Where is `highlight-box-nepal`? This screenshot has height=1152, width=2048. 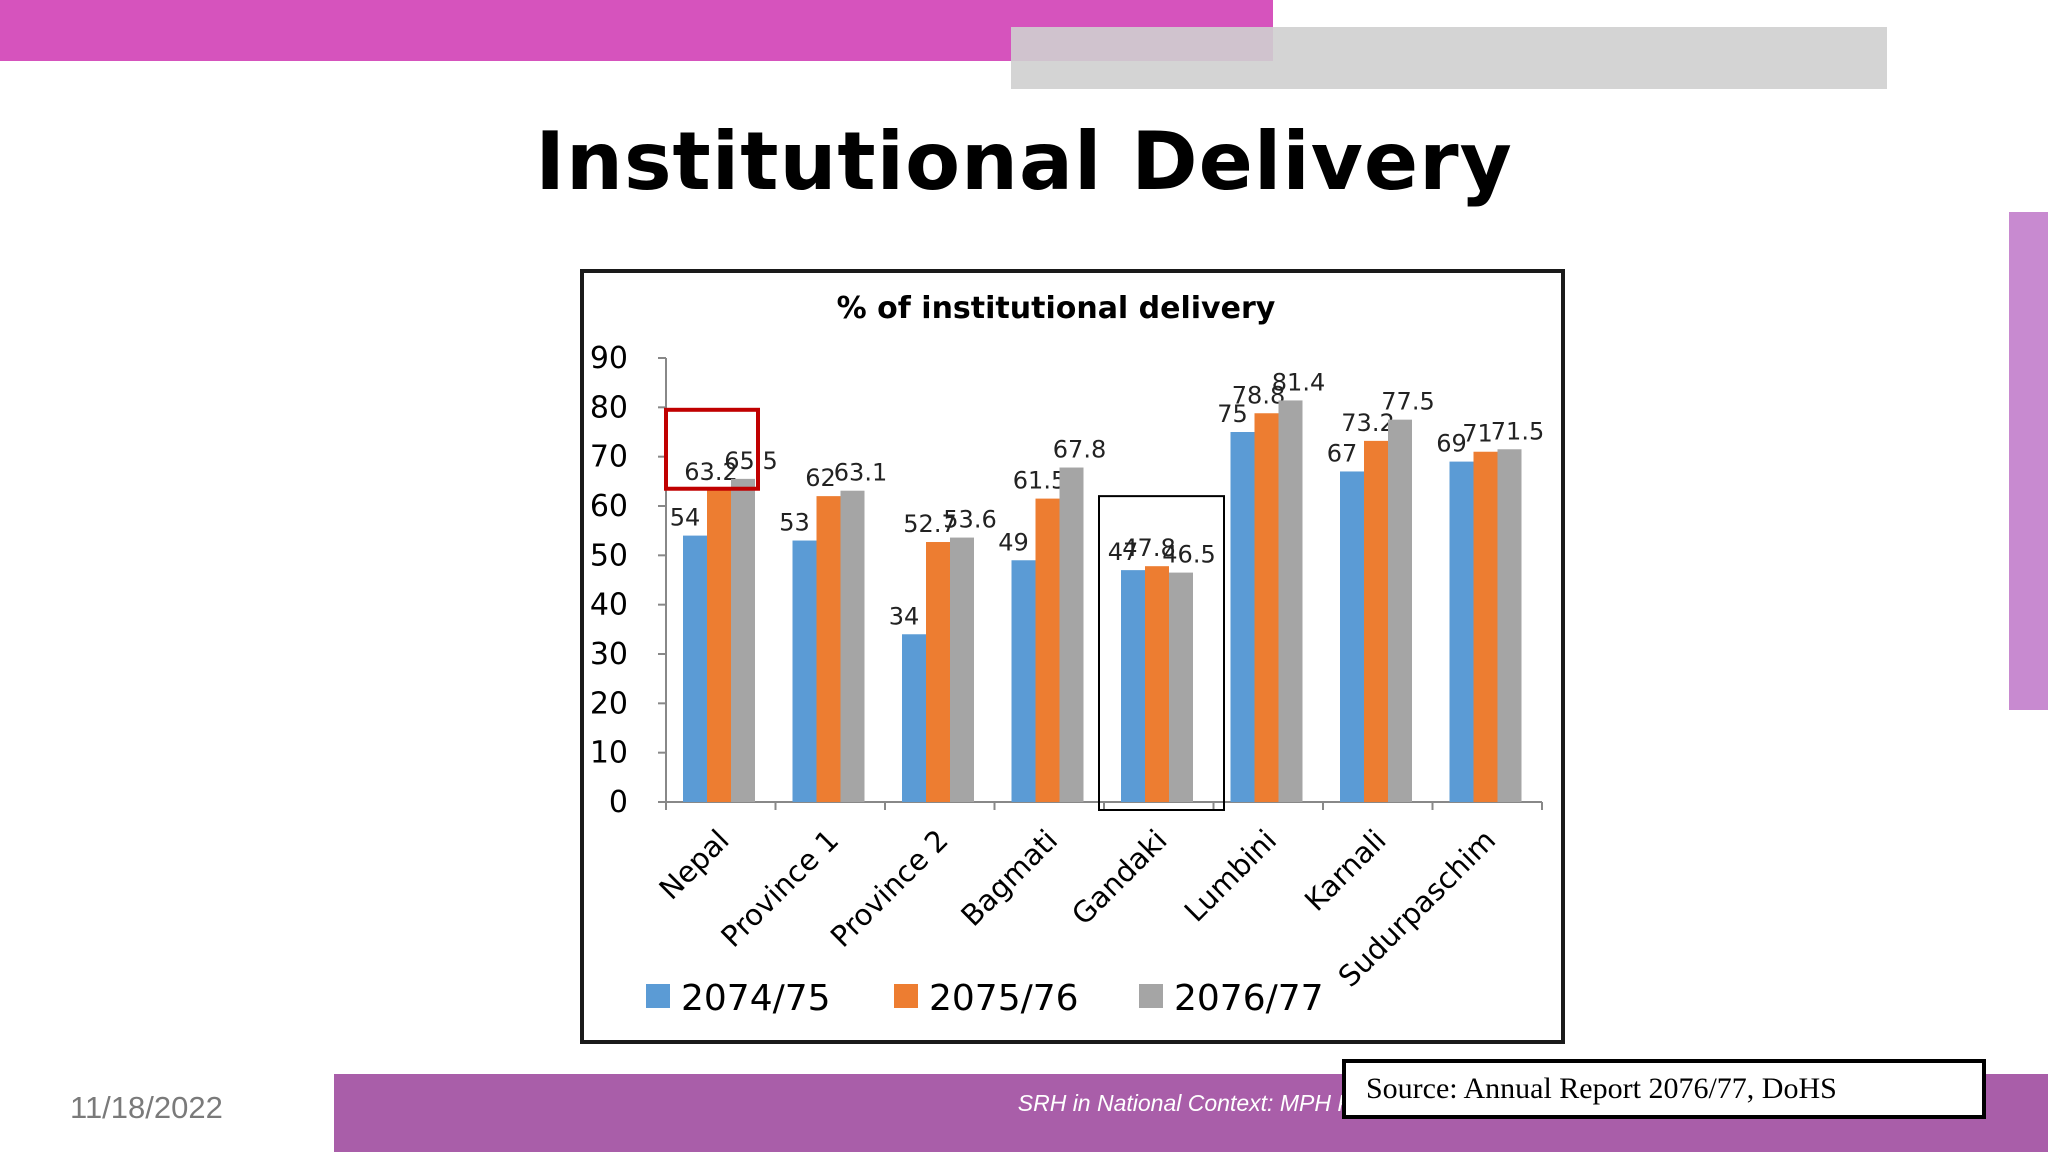 highlight-box-nepal is located at coordinates (712, 449).